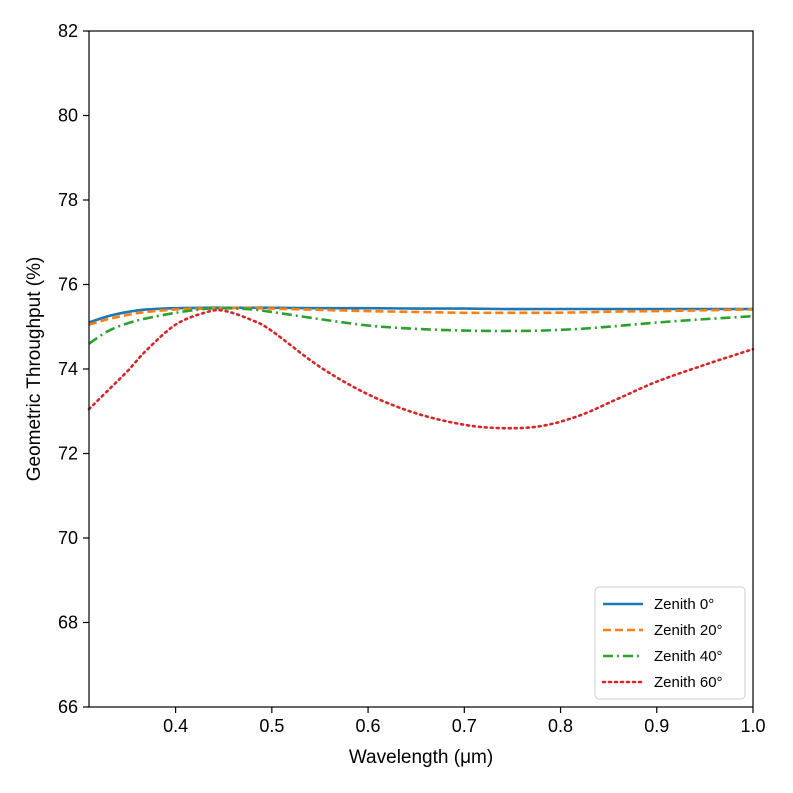 This screenshot has width=793, height=793. What do you see at coordinates (271, 726) in the screenshot?
I see `x-tick-label: 0.5` at bounding box center [271, 726].